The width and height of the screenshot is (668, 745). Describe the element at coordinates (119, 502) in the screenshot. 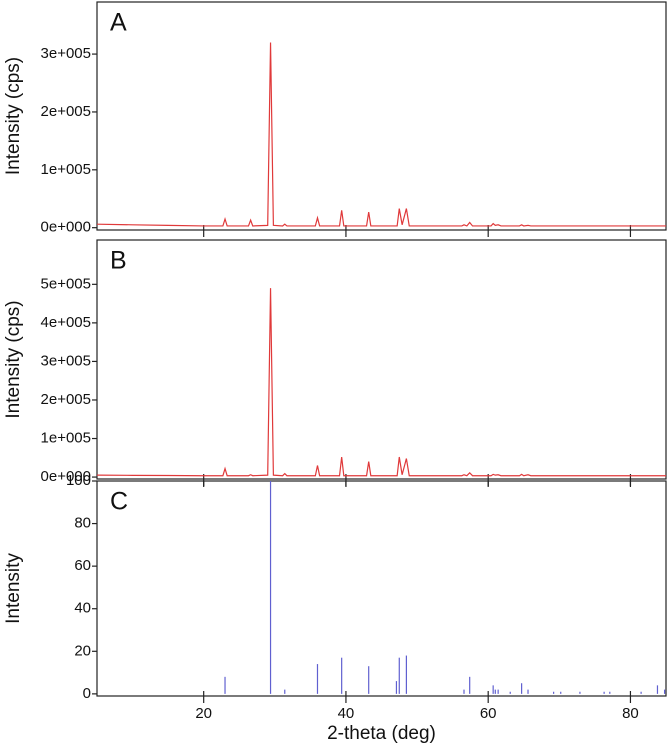

I see `panel-label: C` at that location.